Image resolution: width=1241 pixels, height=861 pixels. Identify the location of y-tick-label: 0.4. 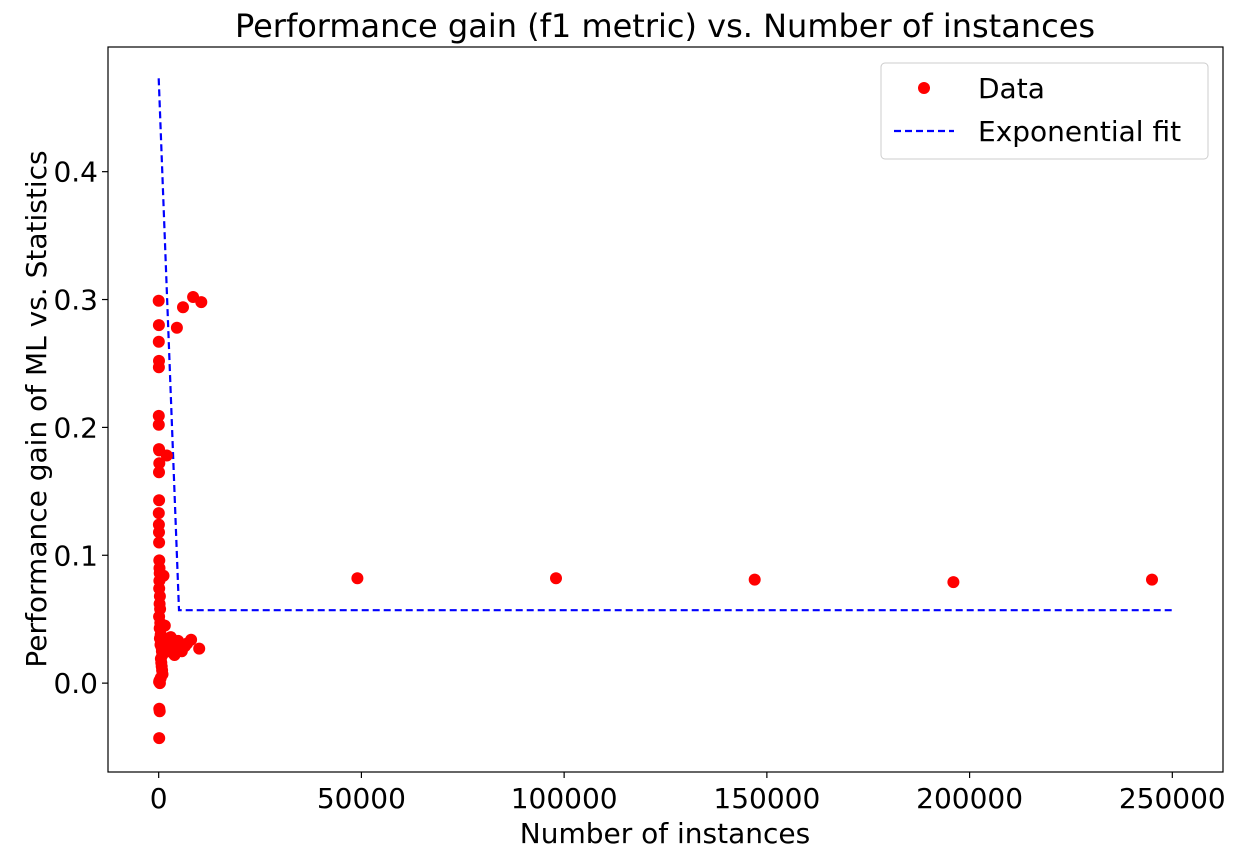
(75, 172).